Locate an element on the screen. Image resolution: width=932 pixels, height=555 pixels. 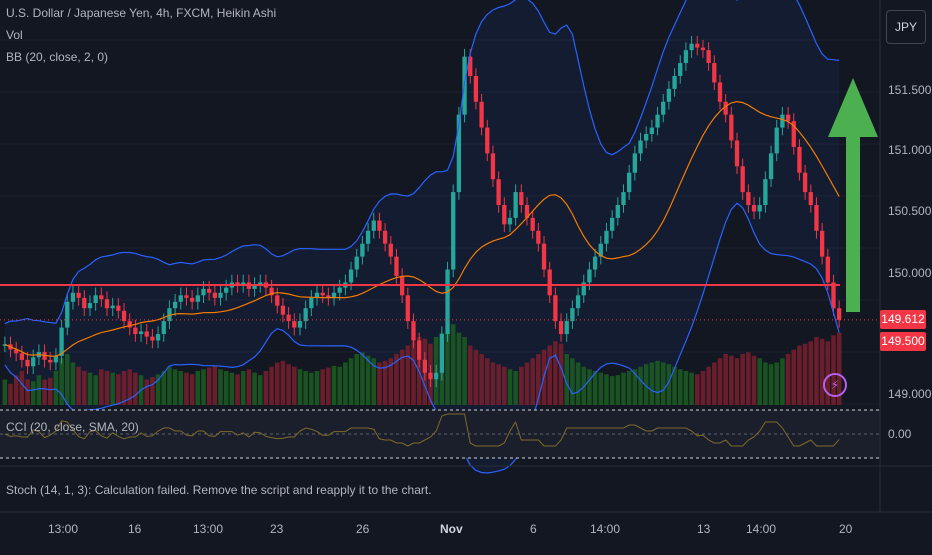
lightning-icon: ⚡ is located at coordinates (835, 385).